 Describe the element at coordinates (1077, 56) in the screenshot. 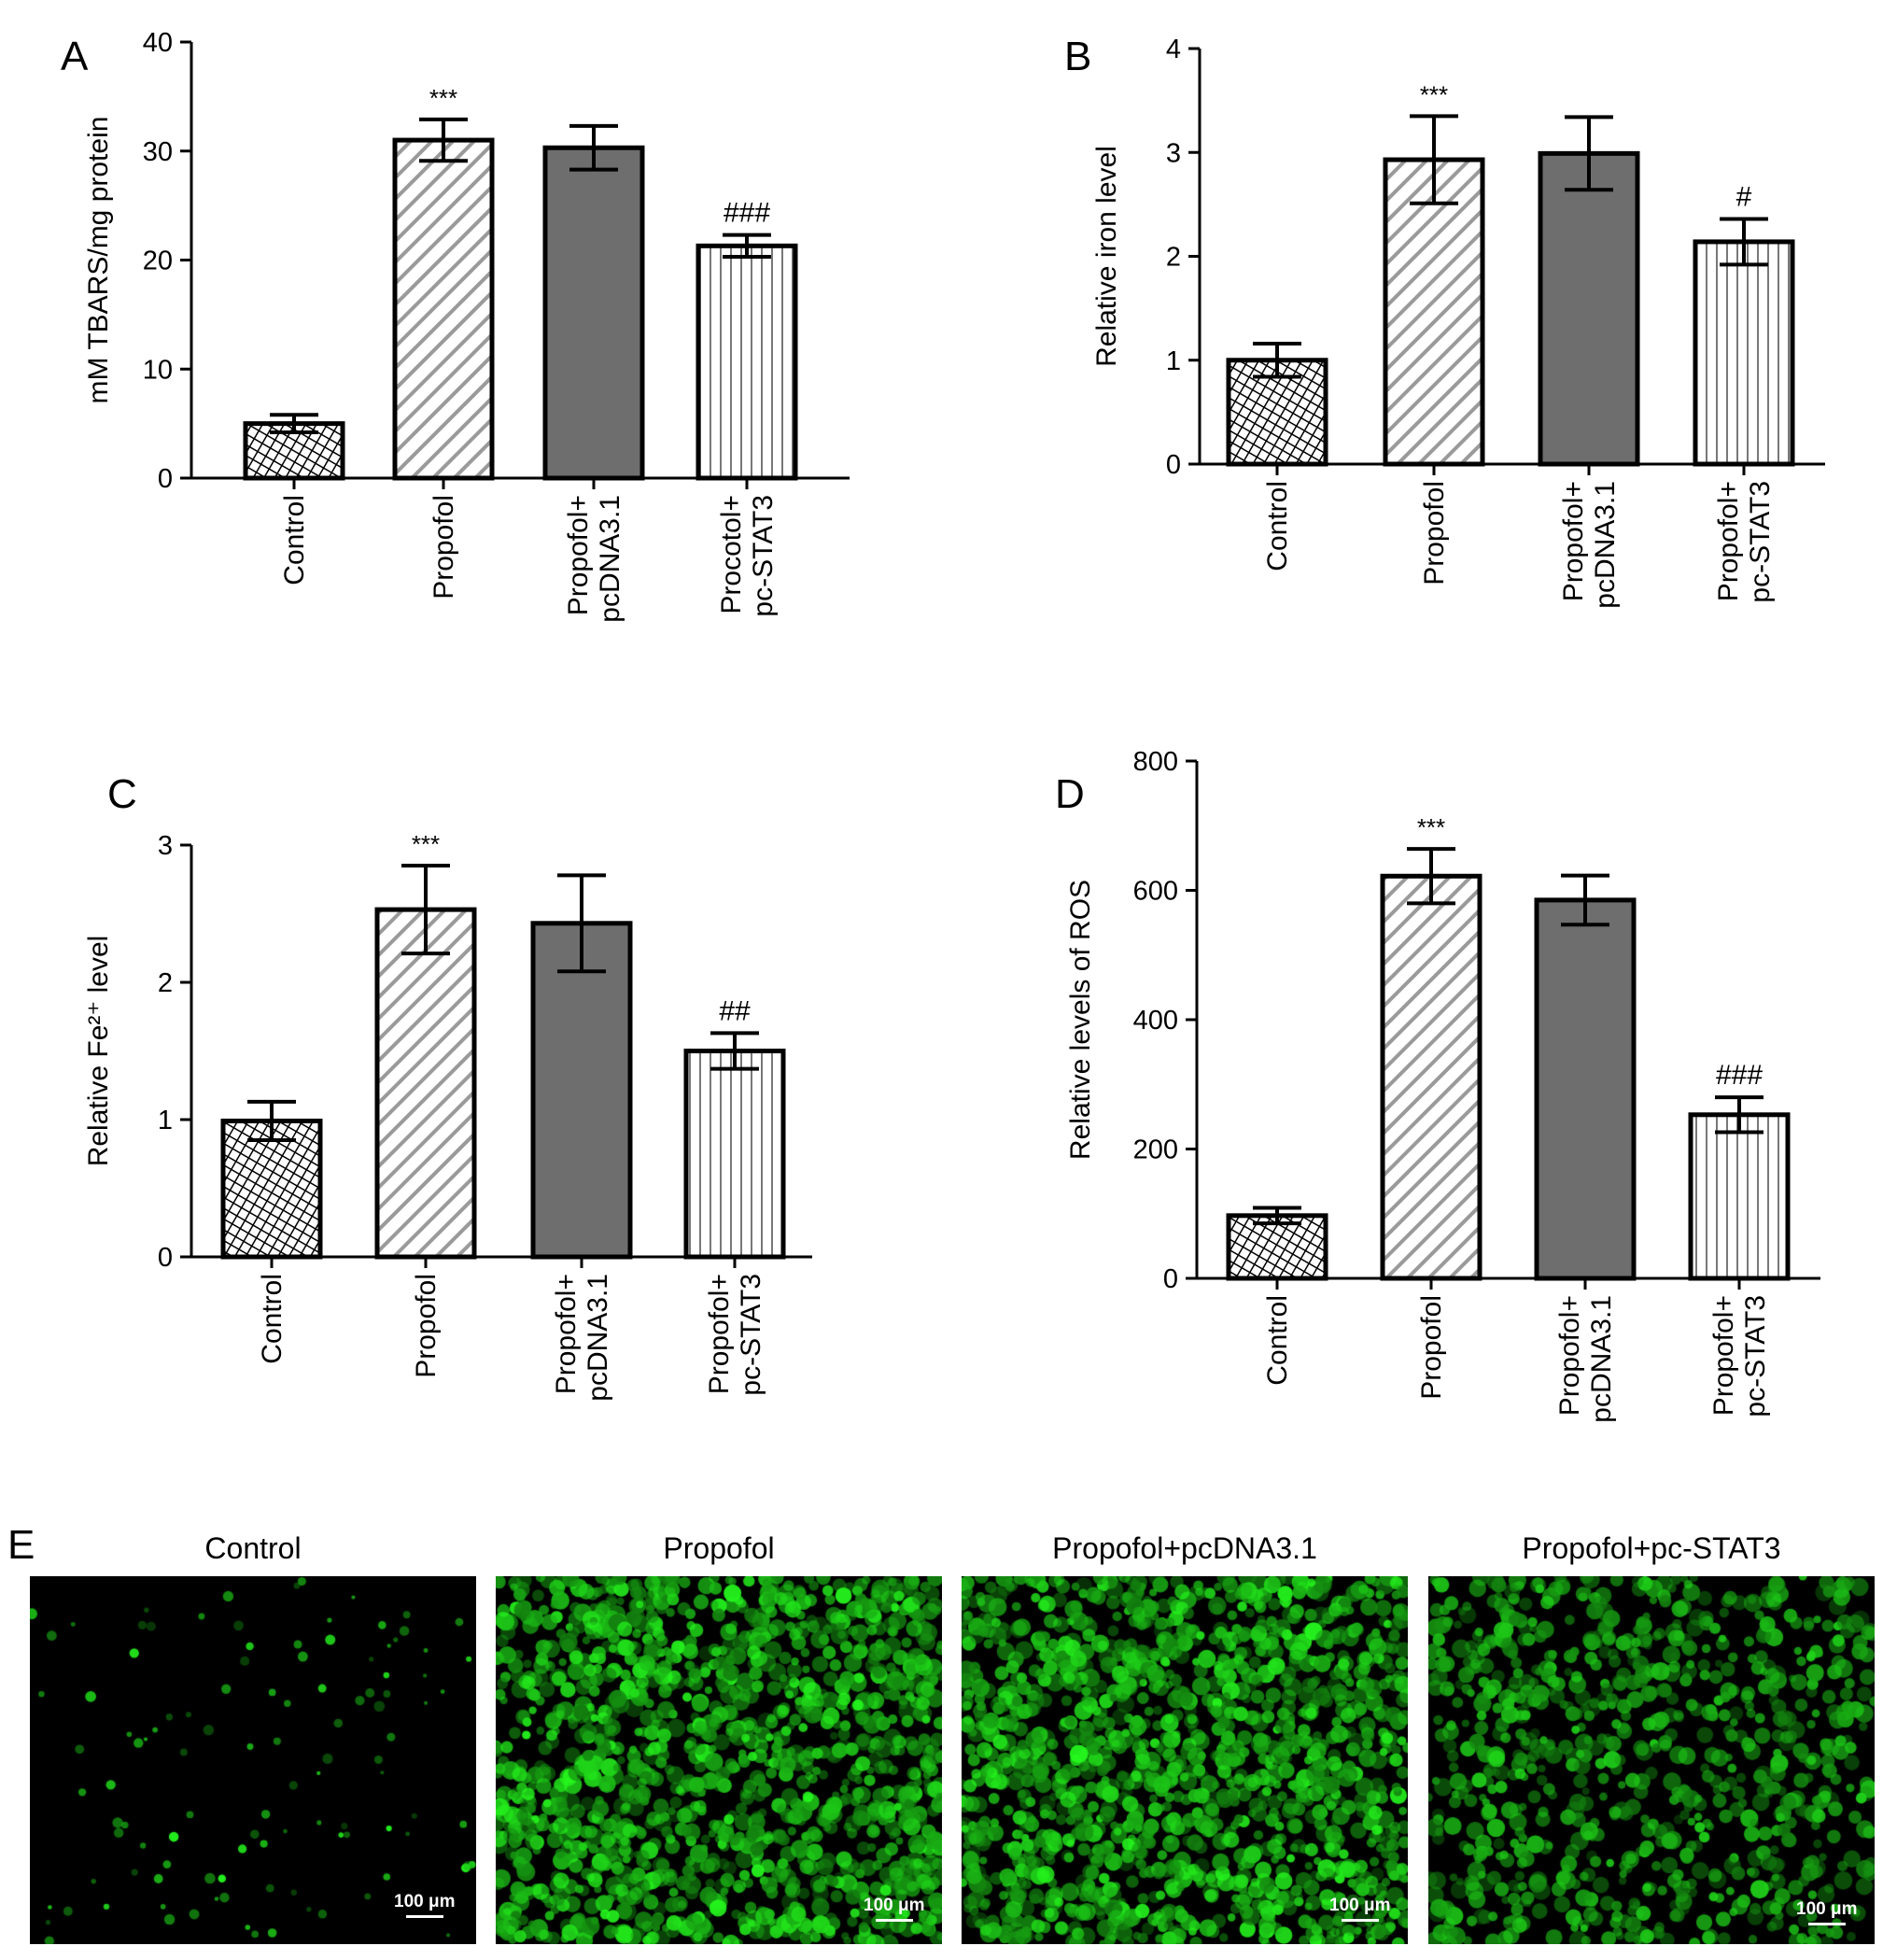

I see `panel-letter: B` at that location.